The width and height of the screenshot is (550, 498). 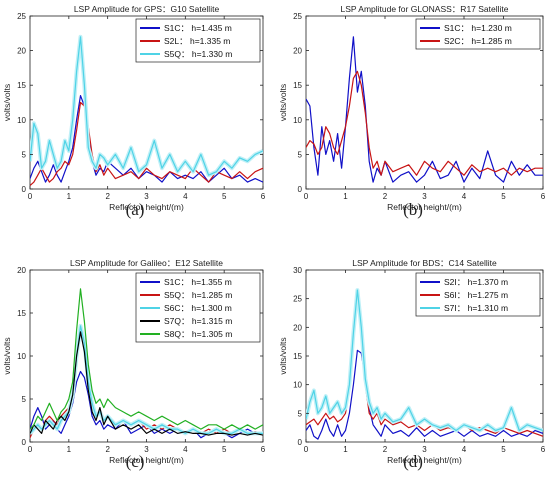 What do you see at coordinates (198, 282) in the screenshot?
I see `legend-entry: S1C： h=1.355 m` at bounding box center [198, 282].